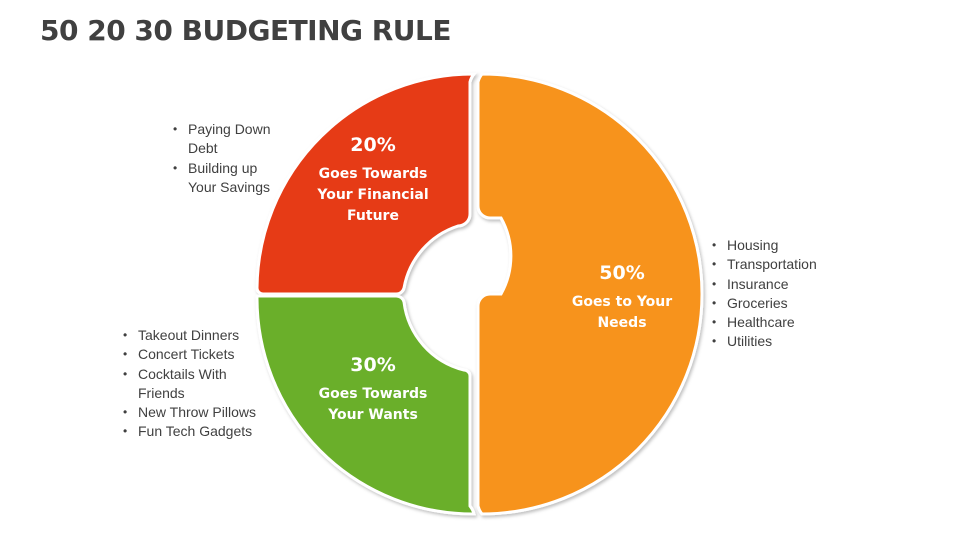 The image size is (960, 540). I want to click on list-item: Healthcare, so click(786, 323).